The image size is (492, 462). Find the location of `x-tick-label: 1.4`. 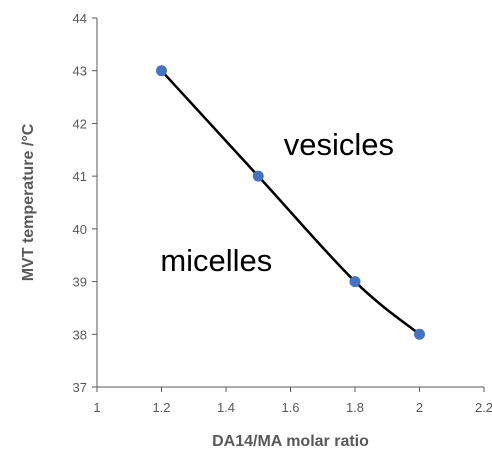

x-tick-label: 1.4 is located at coordinates (226, 407).